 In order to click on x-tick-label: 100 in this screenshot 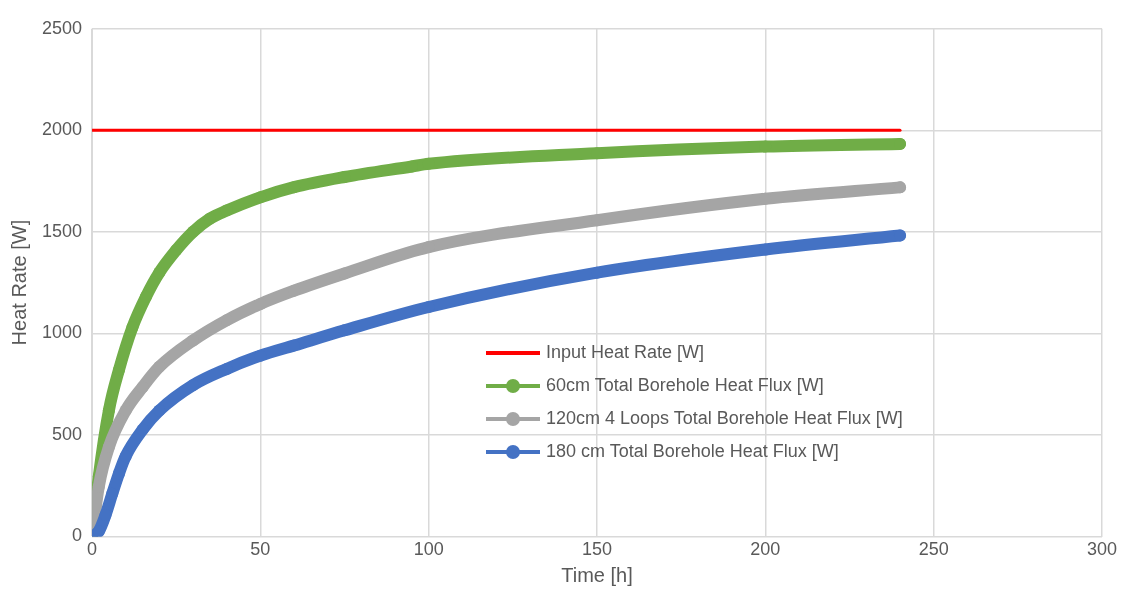, I will do `click(428, 549)`.